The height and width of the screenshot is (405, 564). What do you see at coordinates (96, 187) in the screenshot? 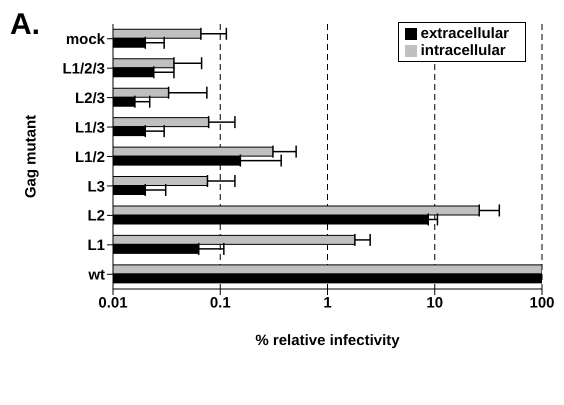
I see `y-tick-label: L3` at bounding box center [96, 187].